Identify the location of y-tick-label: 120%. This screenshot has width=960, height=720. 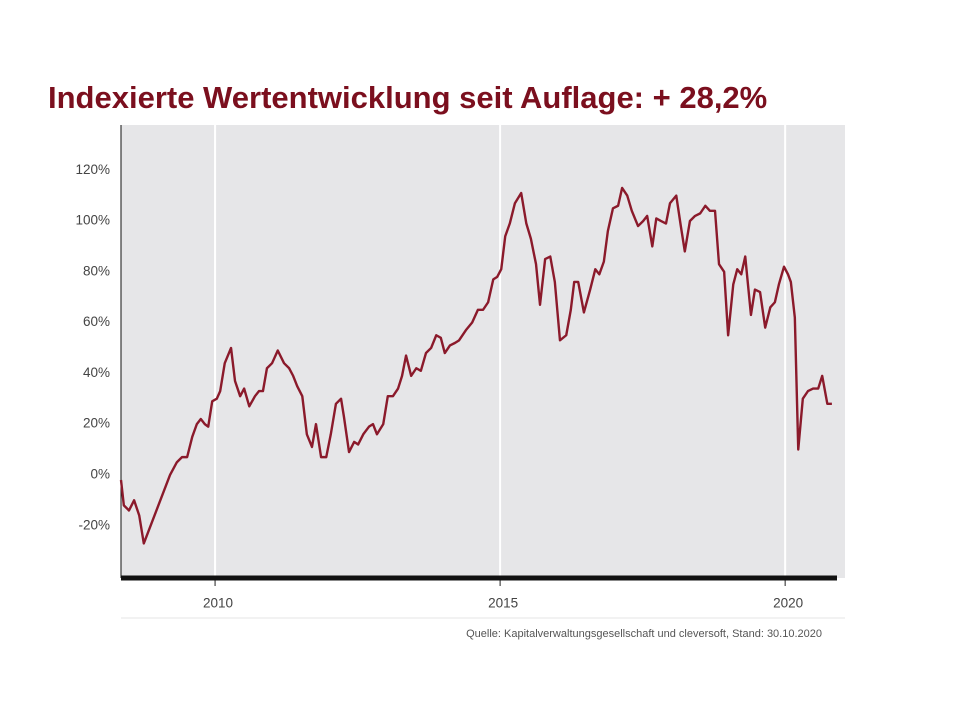
(92, 169).